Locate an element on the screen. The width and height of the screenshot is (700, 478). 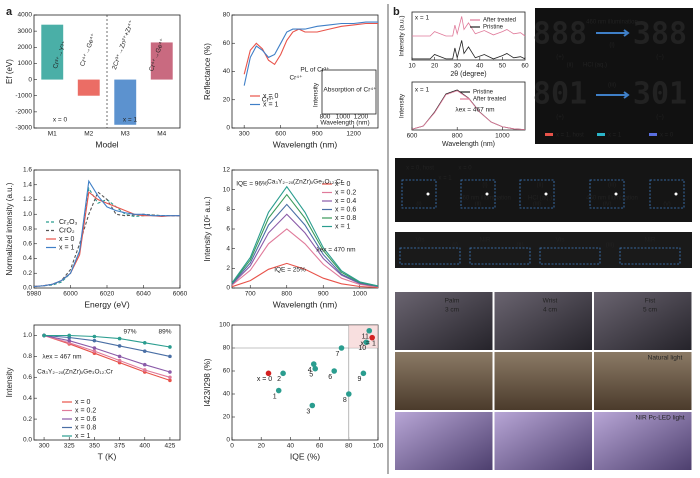
y-axis-label: Normalized intensity (a.u.) is located at coordinates (9, 228).